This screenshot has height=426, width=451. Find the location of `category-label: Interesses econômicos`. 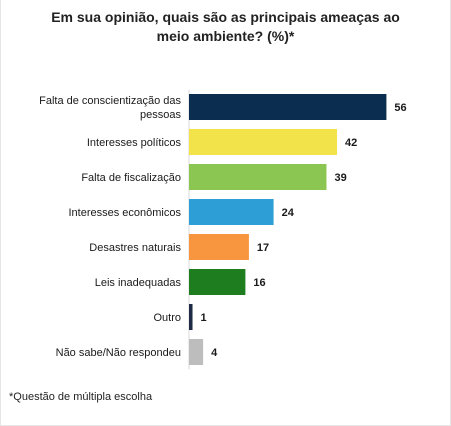

category-label: Interesses econômicos is located at coordinates (125, 213).